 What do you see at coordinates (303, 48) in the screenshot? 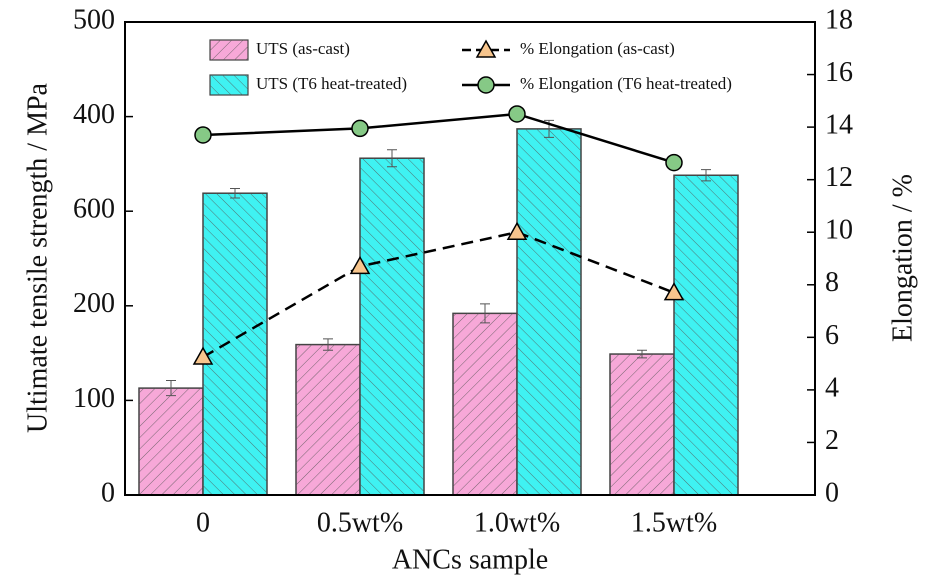
I see `legend-label: UTS (as-cast)` at bounding box center [303, 48].